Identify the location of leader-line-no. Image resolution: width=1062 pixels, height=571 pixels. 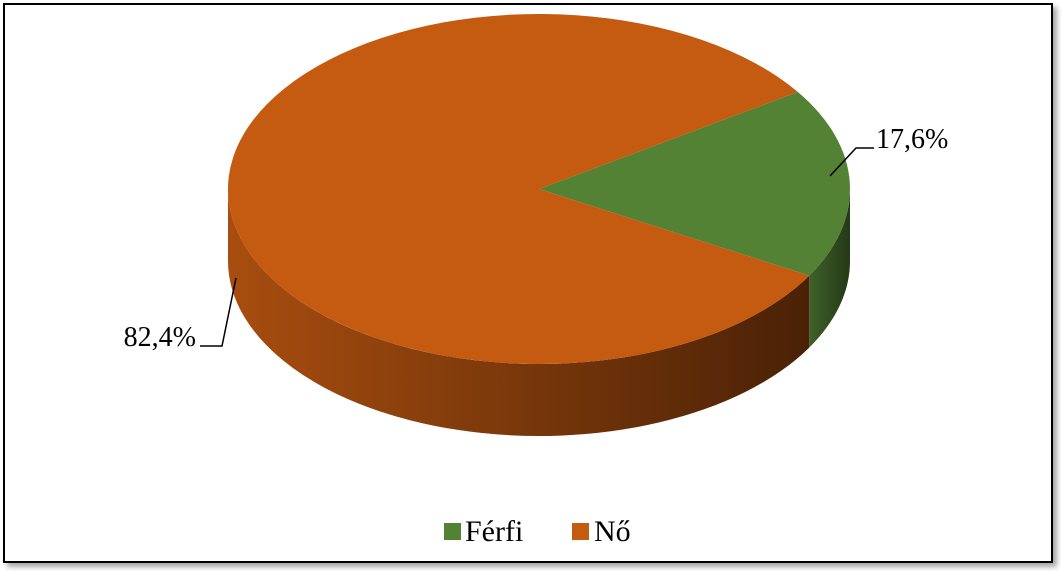
(218, 312).